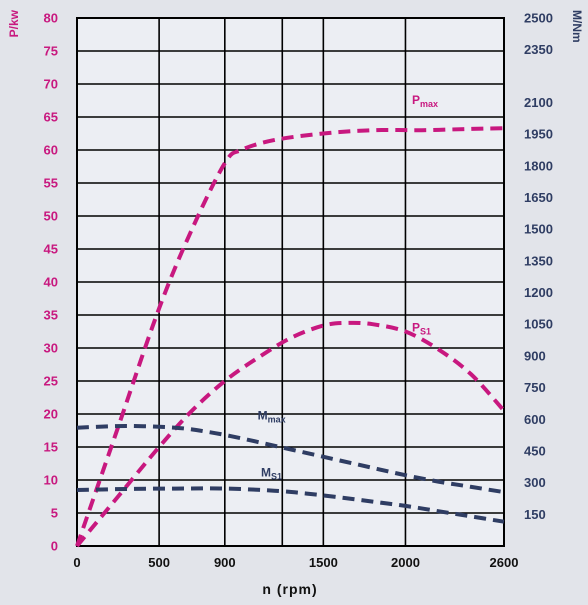 This screenshot has height=605, width=588. What do you see at coordinates (51, 18) in the screenshot?
I see `y-left-tick-label: 80` at bounding box center [51, 18].